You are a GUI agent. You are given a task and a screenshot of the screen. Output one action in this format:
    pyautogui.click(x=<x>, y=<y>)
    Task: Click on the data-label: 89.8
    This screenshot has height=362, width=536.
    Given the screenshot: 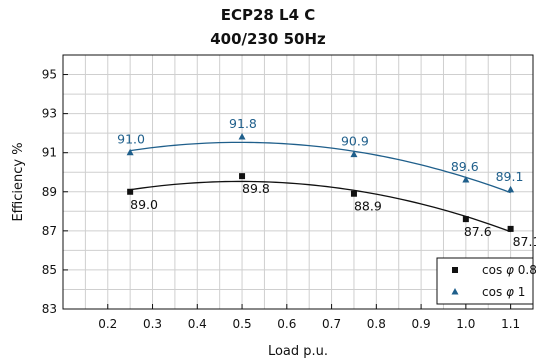 What is the action you would take?
    pyautogui.click(x=256, y=188)
    